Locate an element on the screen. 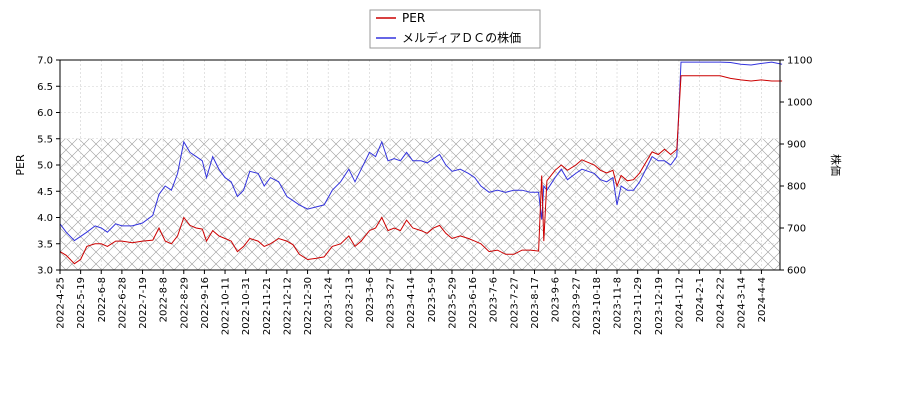 The height and width of the screenshot is (400, 900). x-tick-label: 2024-3-14 is located at coordinates (741, 303).